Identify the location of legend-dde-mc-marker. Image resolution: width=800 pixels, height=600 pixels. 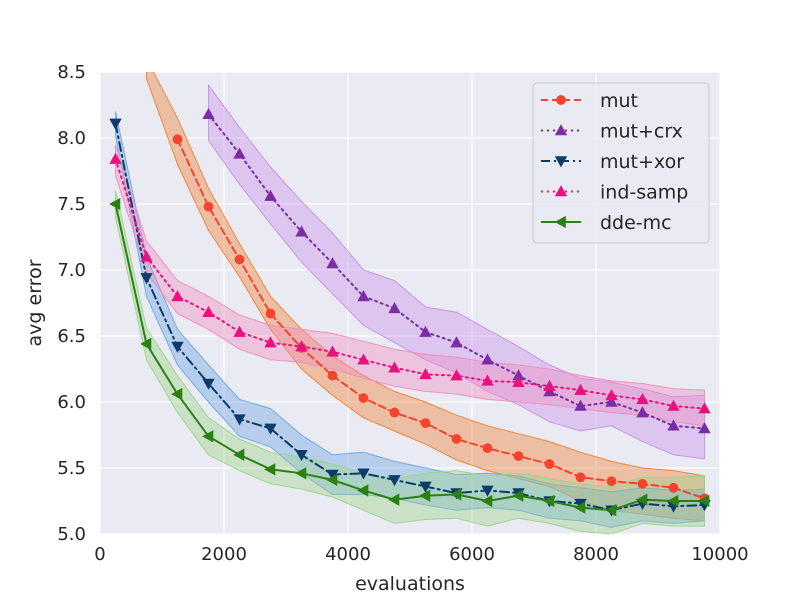
(560, 222).